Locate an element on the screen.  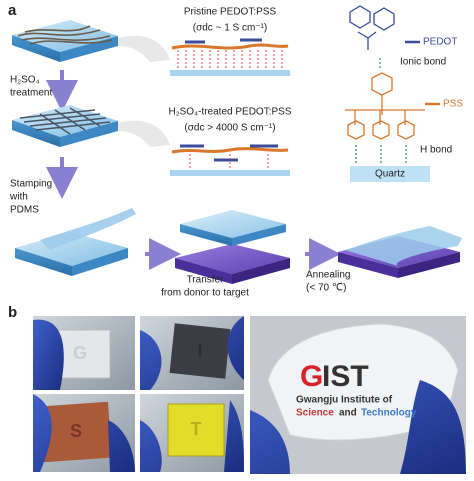
logo-text: IST is located at coordinates (345, 376).